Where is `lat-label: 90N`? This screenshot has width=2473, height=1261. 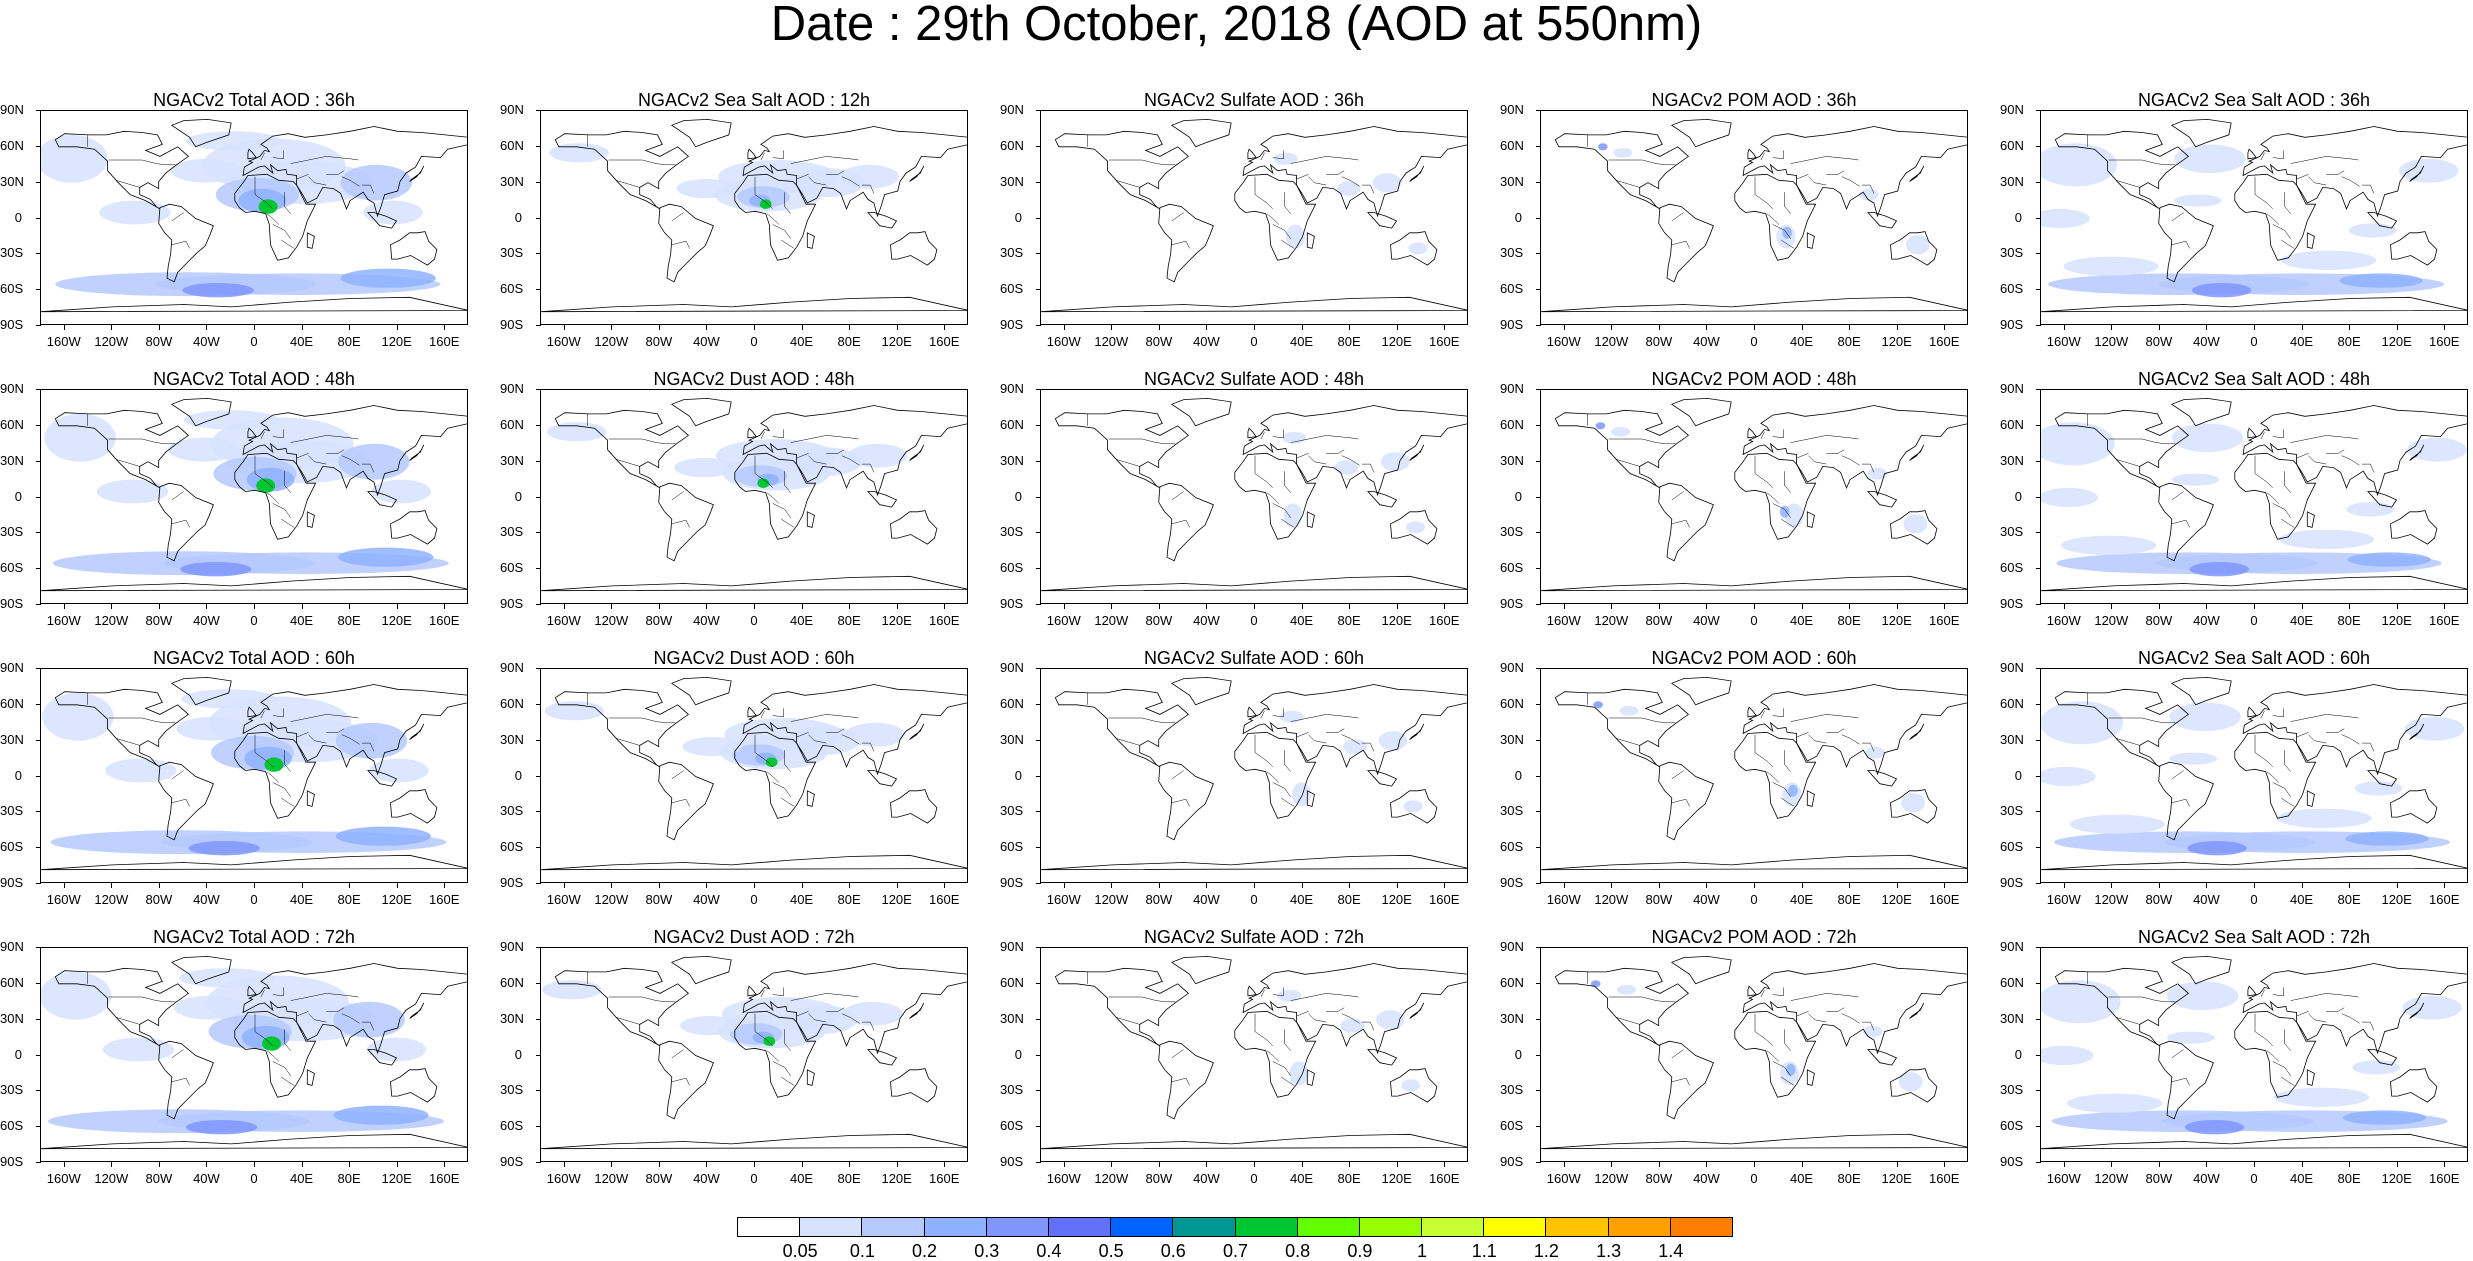
lat-label: 90N is located at coordinates (1512, 667).